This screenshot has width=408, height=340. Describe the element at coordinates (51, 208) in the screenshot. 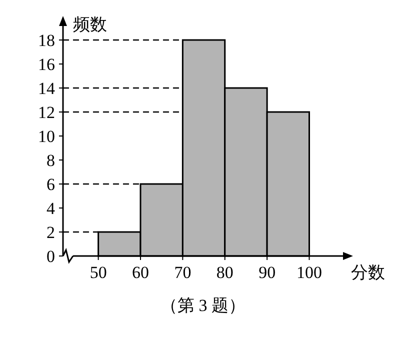

I see `y-tick-label: 4` at that location.